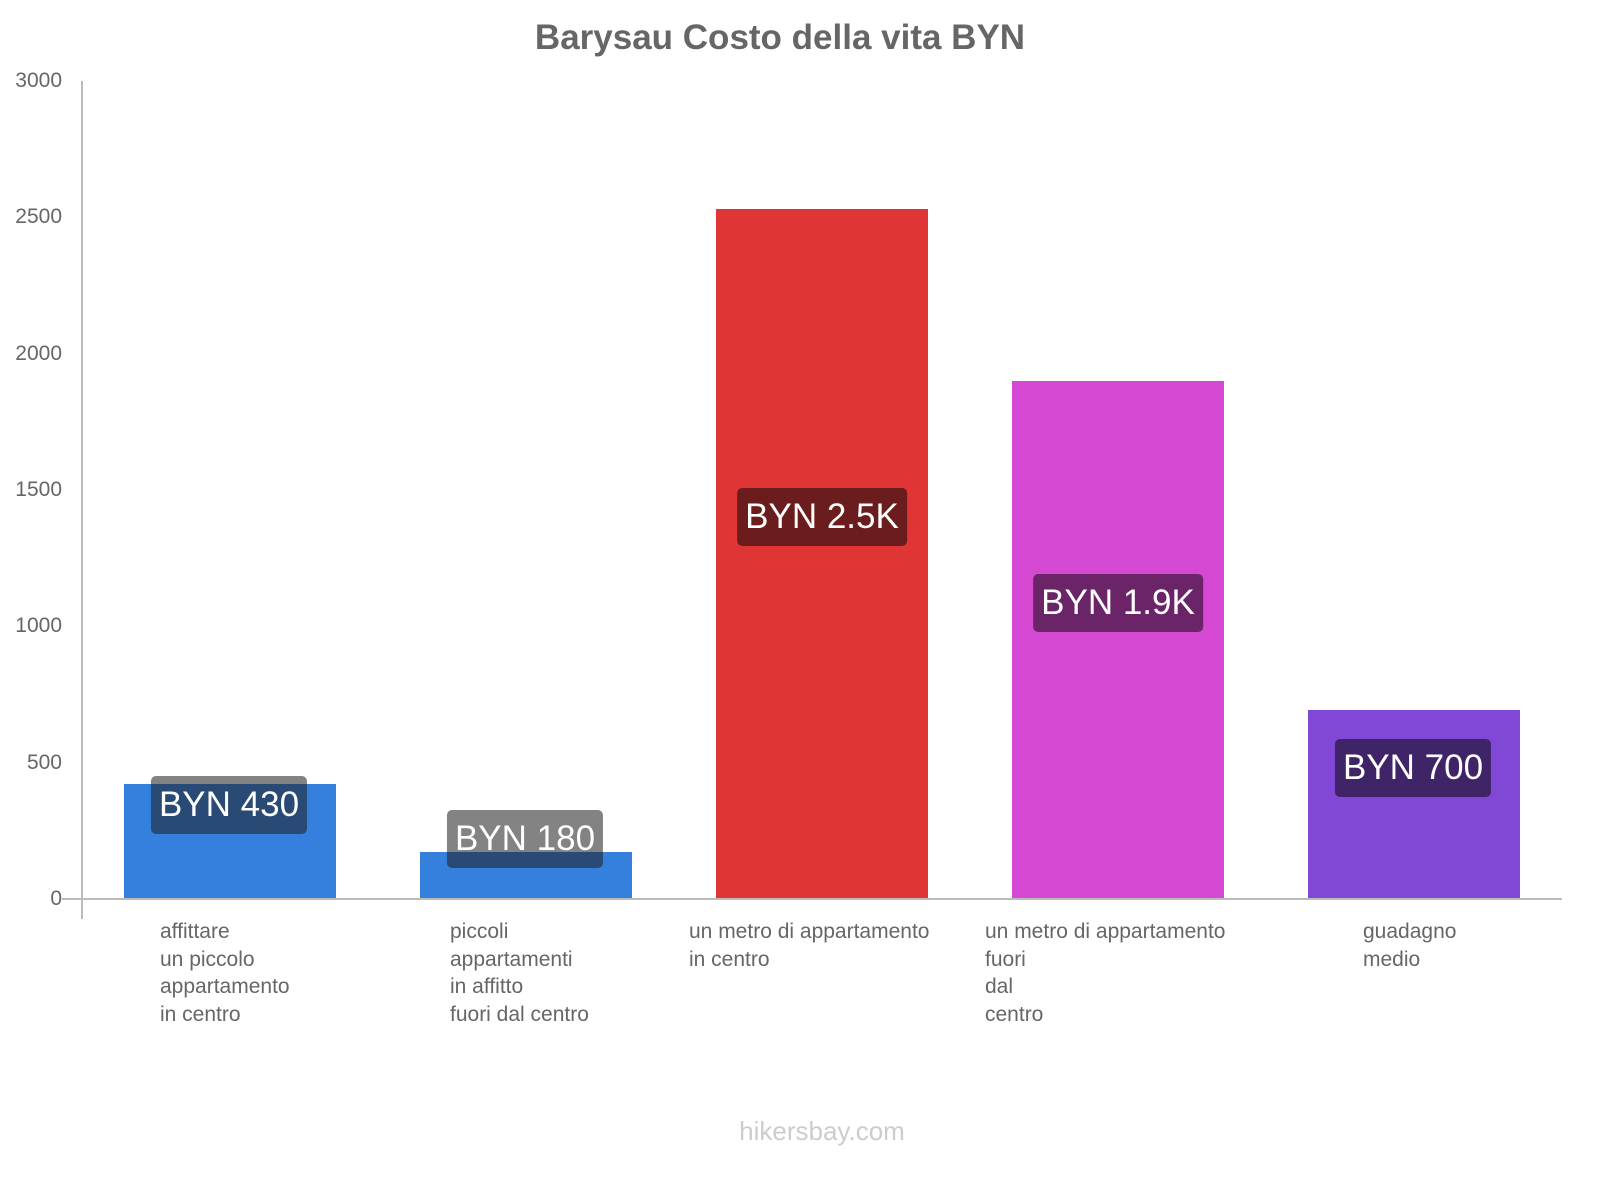  I want to click on bar-sqm-apartment-outside-center, so click(1118, 640).